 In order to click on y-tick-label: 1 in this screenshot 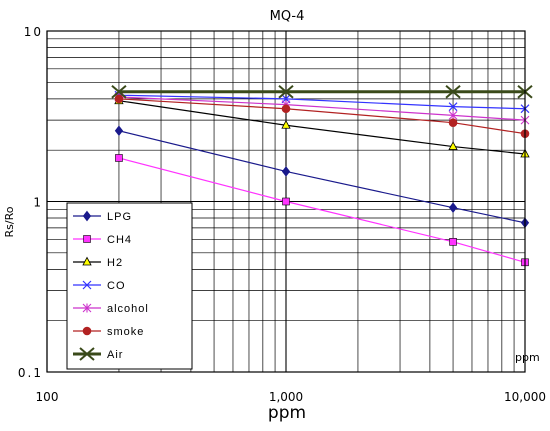, I will do `click(38, 203)`.